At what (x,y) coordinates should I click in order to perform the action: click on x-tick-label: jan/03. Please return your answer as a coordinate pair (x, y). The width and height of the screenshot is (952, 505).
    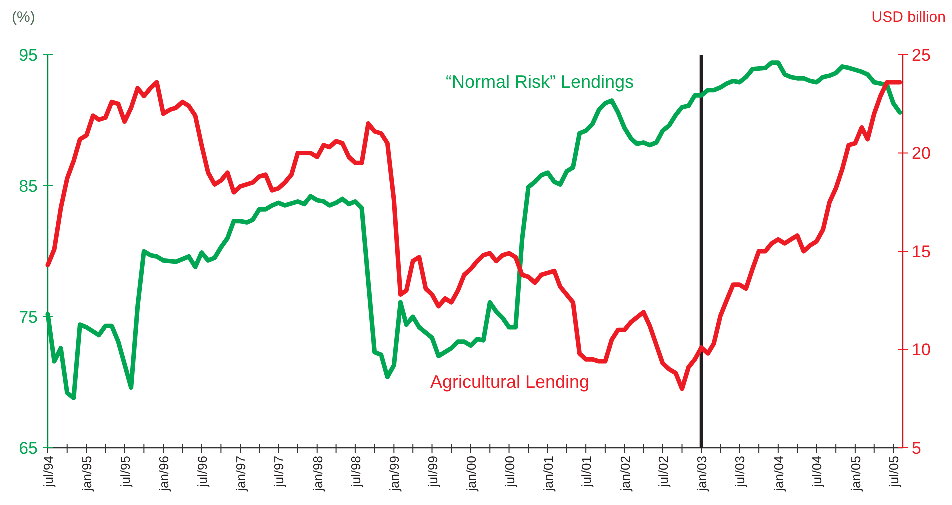
    Looking at the image, I should click on (702, 474).